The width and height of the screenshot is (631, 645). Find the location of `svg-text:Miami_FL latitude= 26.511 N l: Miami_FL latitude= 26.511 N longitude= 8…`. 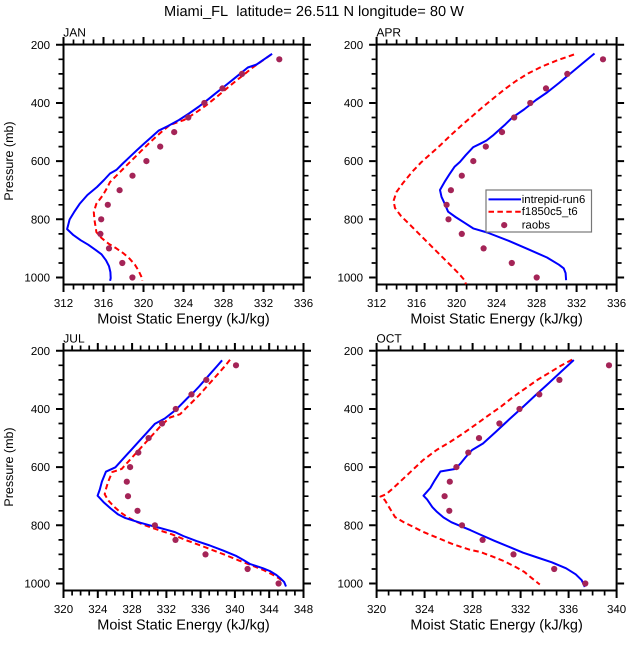

svg-text:Miami_FL latitude= 26.511 N l: Miami_FL latitude= 26.511 N longitude= 8… is located at coordinates (314, 12).